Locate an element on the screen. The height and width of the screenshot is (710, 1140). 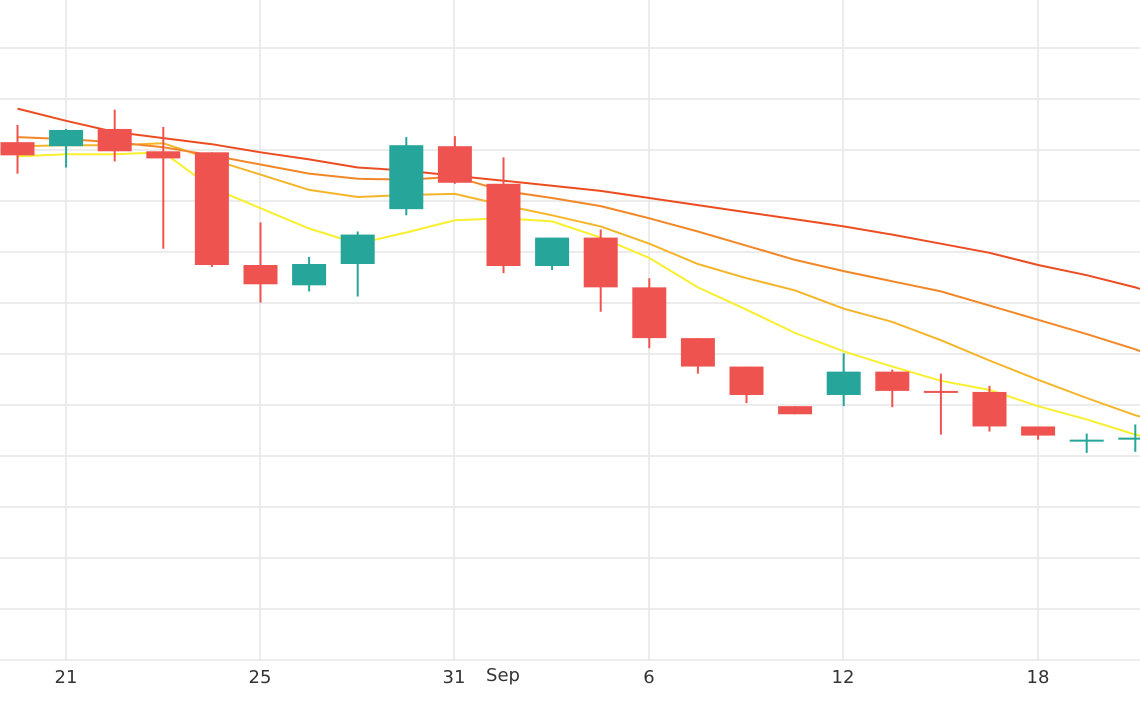
x-tick-label: 12 is located at coordinates (843, 677).